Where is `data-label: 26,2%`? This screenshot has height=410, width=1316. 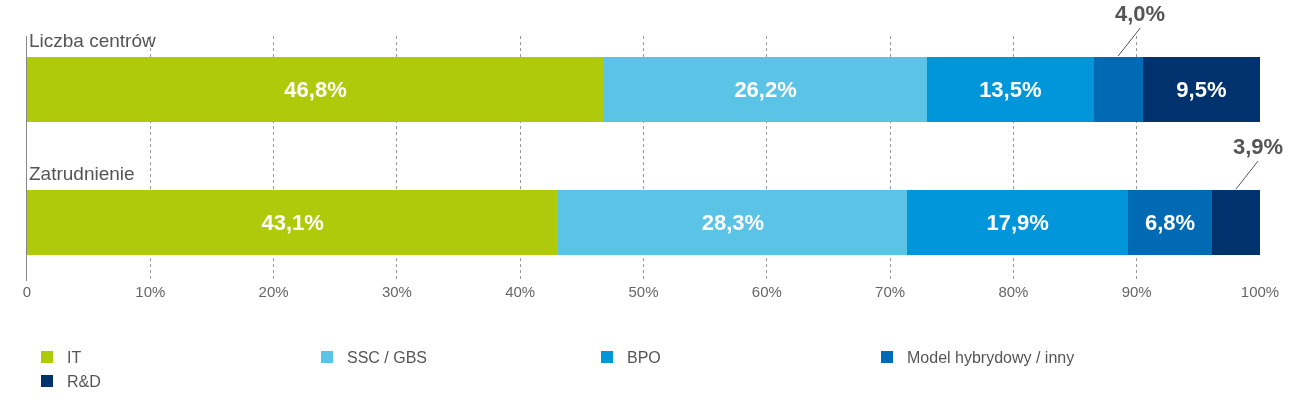 data-label: 26,2% is located at coordinates (765, 89).